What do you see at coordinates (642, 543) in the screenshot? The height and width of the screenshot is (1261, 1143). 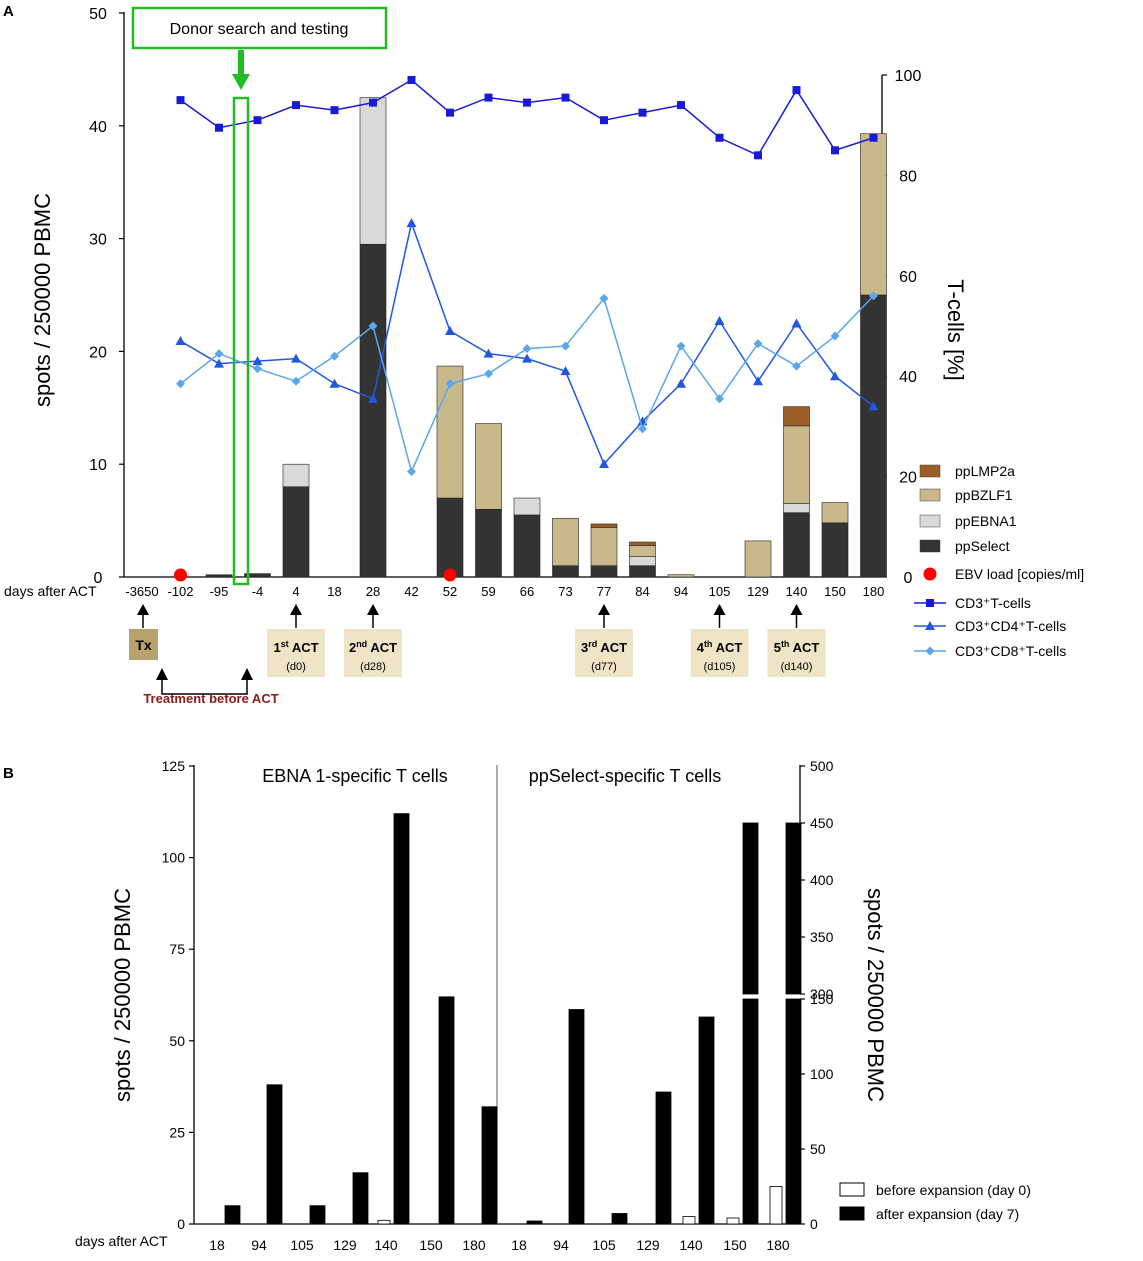 I see `bar-pplmp2a` at bounding box center [642, 543].